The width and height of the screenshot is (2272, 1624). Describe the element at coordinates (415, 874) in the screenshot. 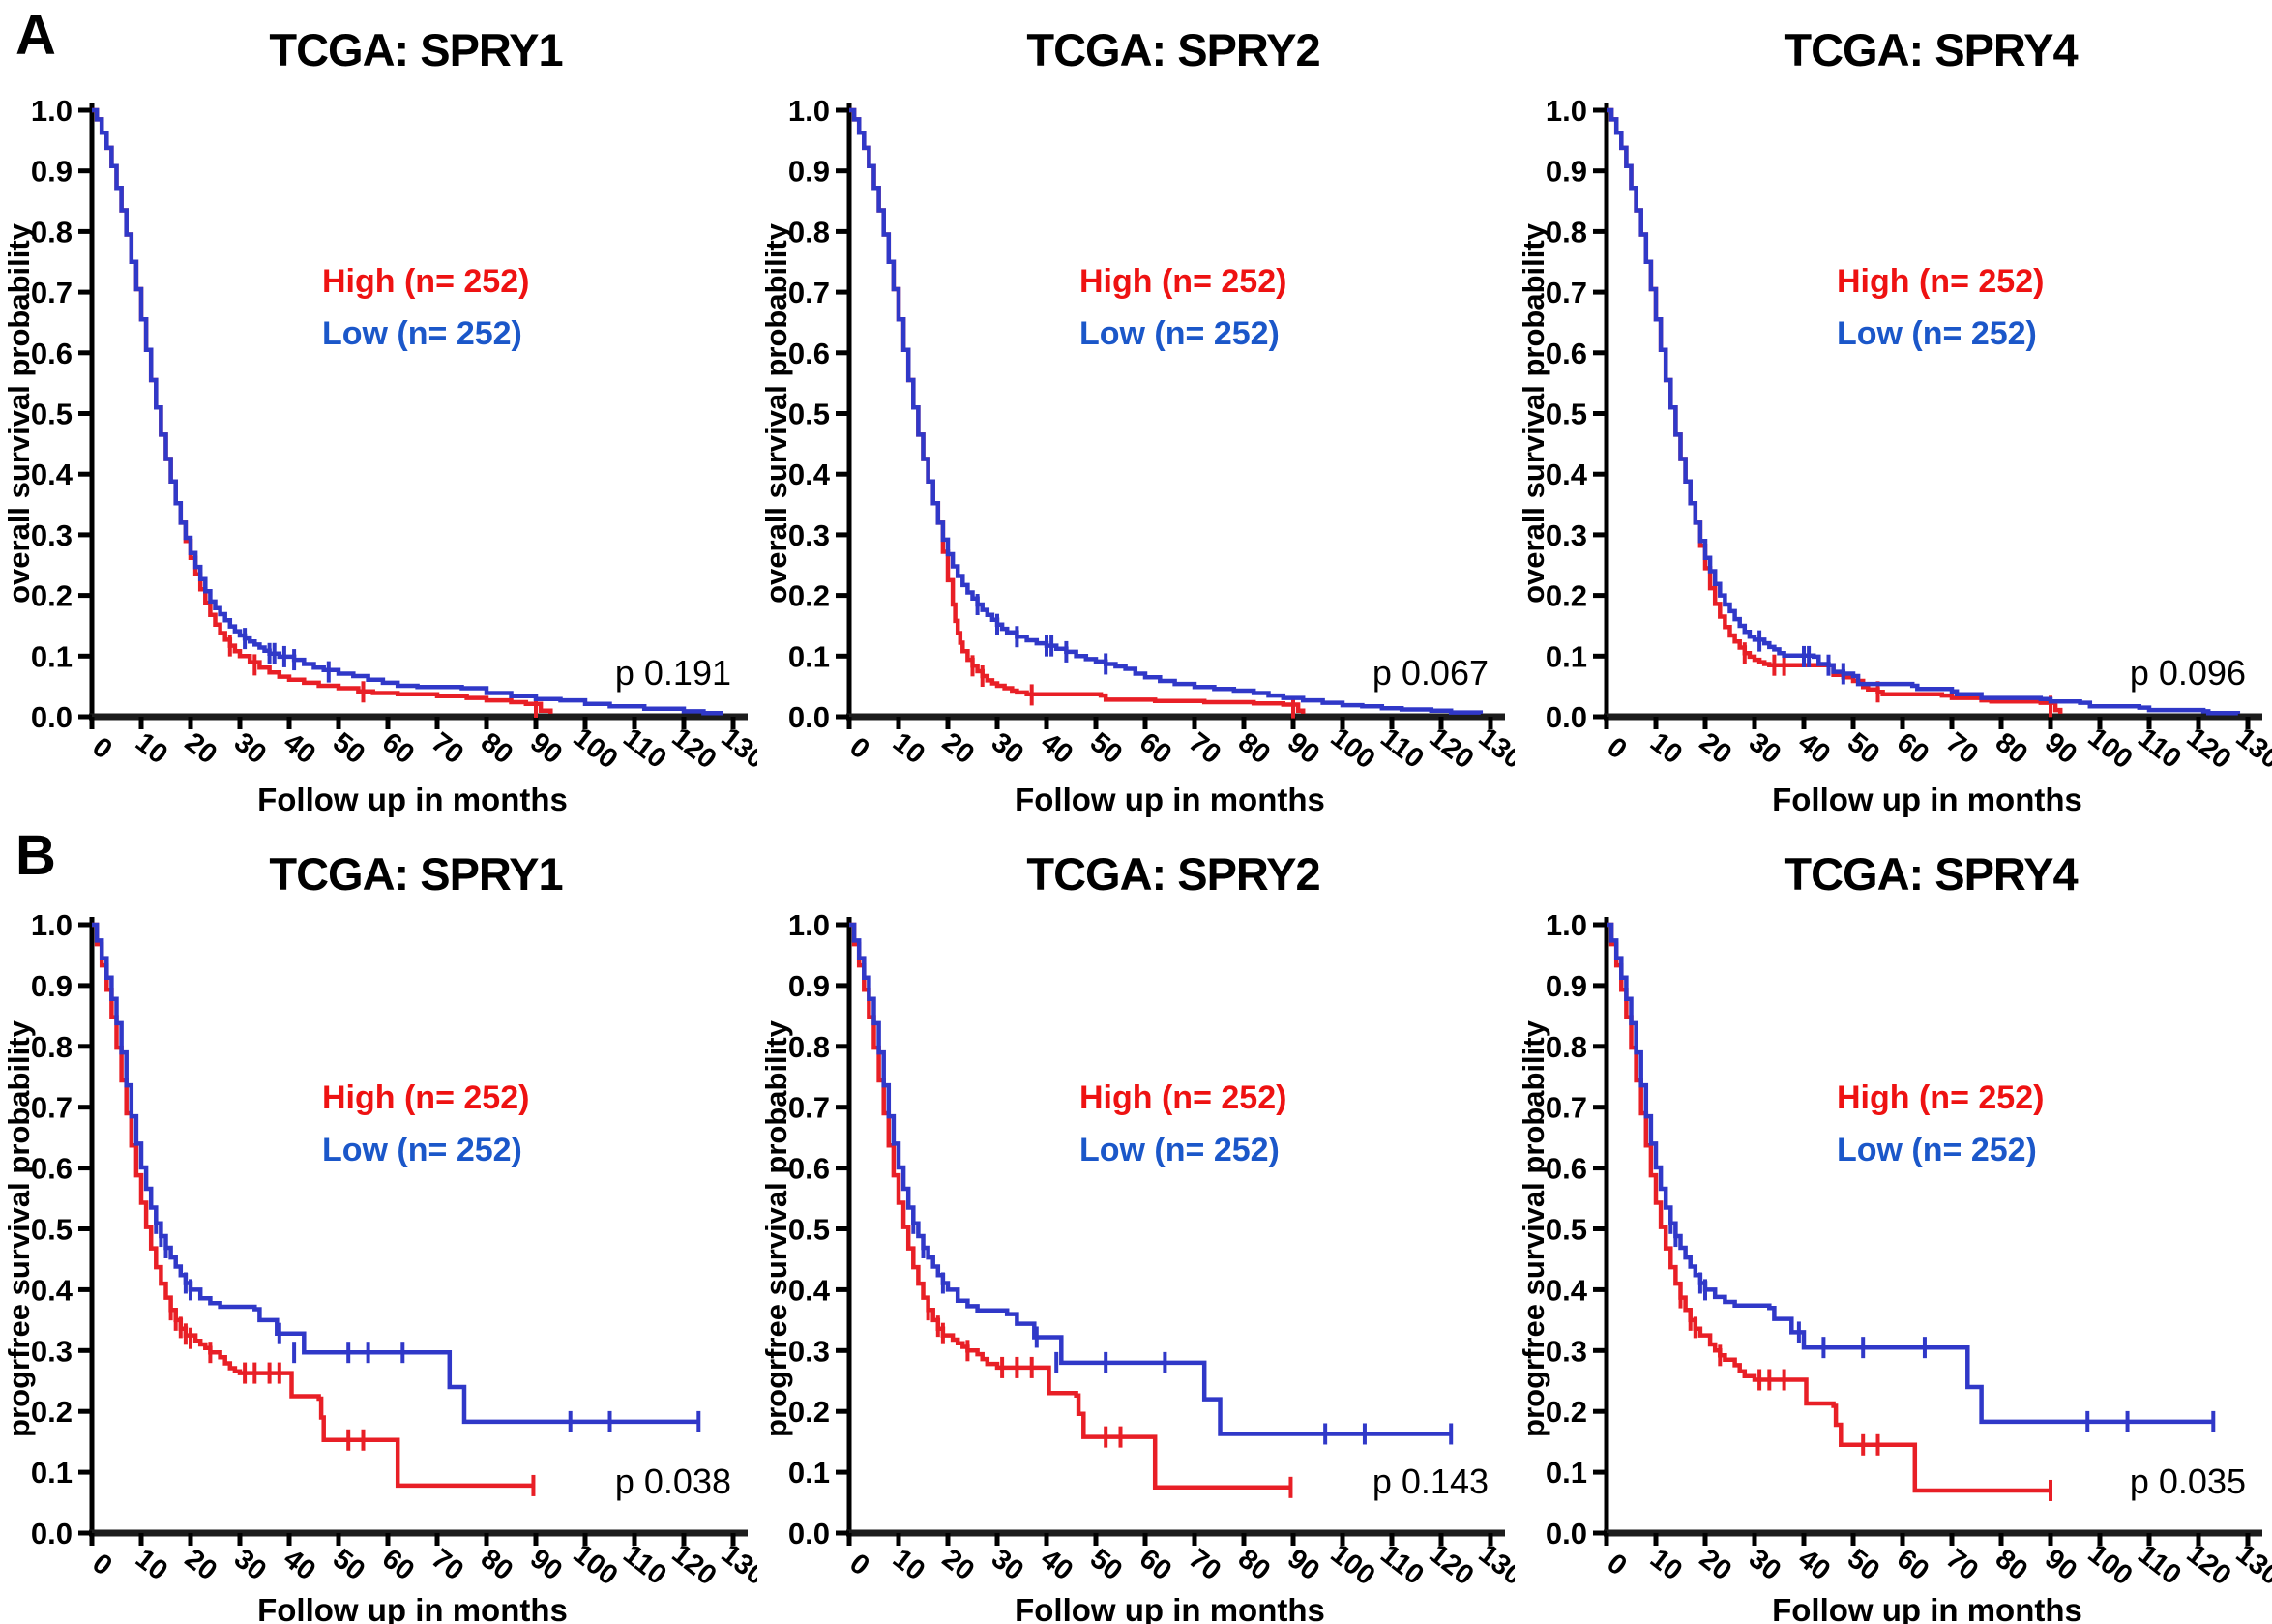

I see `plot-title: TCGA: SPRY1` at that location.